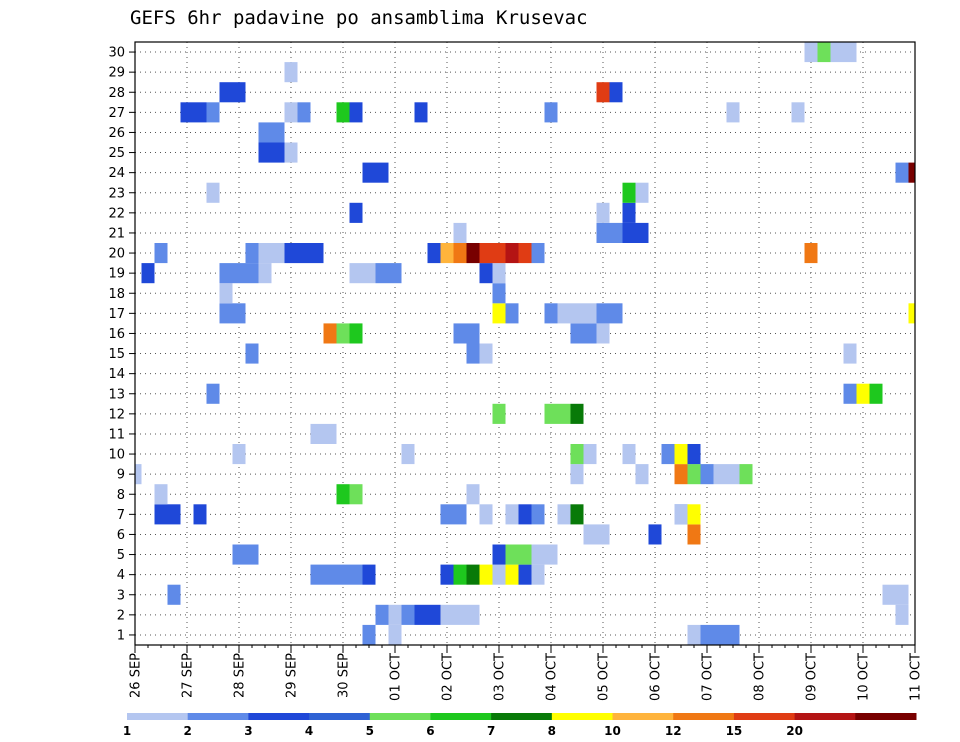 This screenshot has width=960, height=742. I want to click on legend-label: 15, so click(734, 731).